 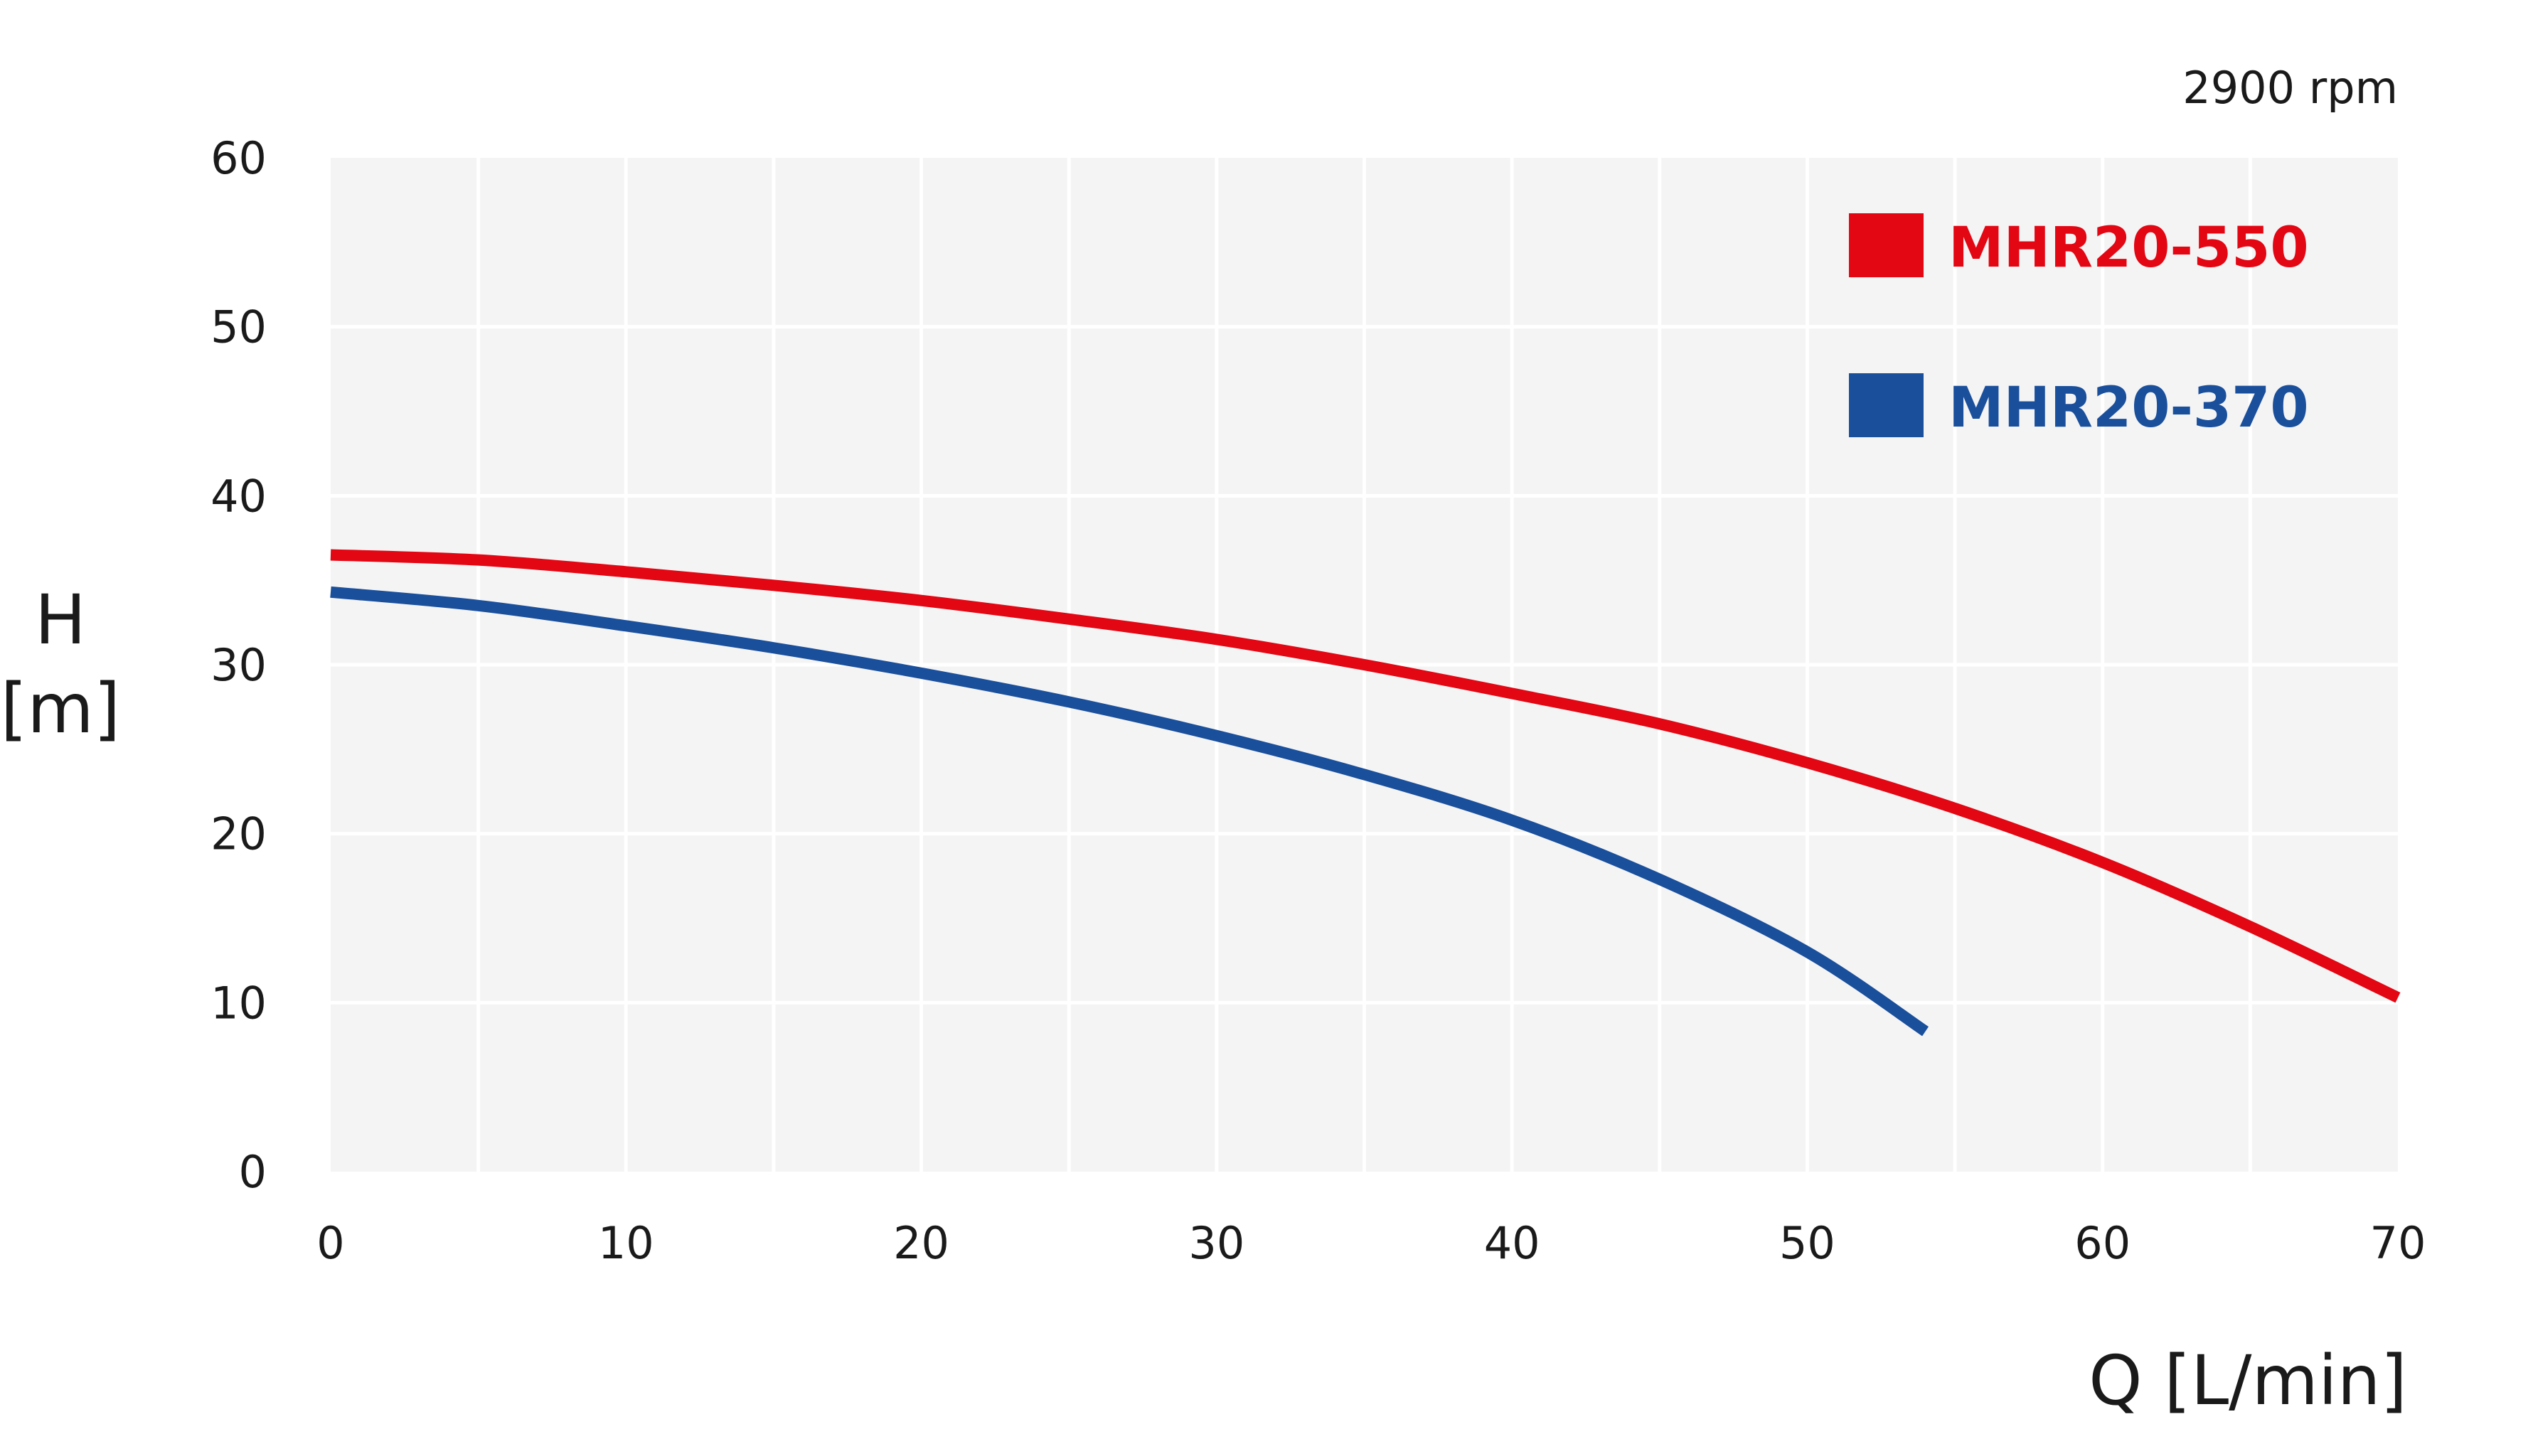 I want to click on y-axis-title-h: H, so click(x=60, y=620).